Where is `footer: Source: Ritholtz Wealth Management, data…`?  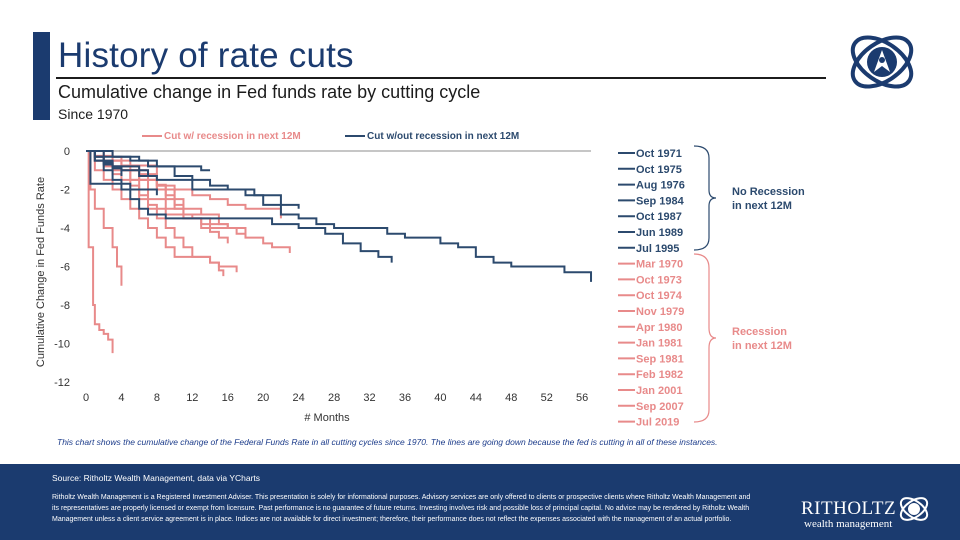 footer: Source: Ritholtz Wealth Management, data… is located at coordinates (480, 502).